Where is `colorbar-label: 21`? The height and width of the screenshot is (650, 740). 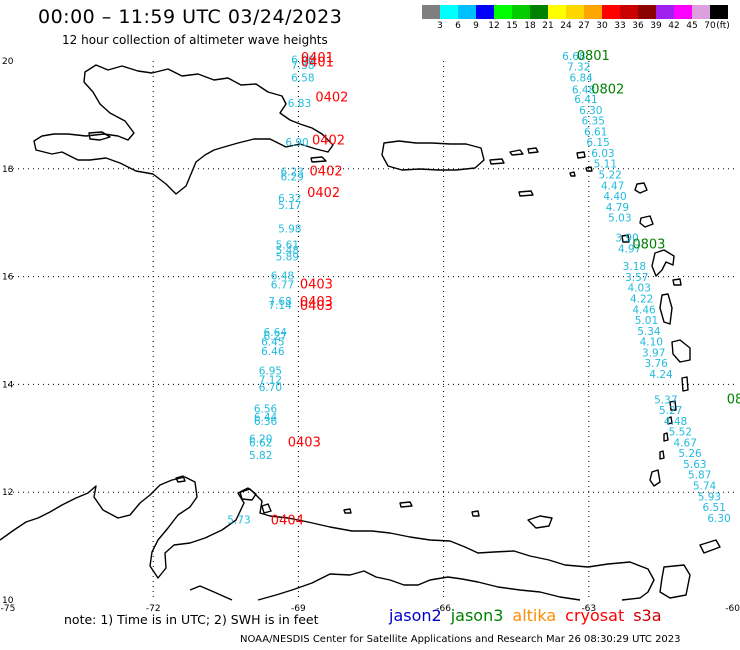
colorbar-label: 21 is located at coordinates (548, 26).